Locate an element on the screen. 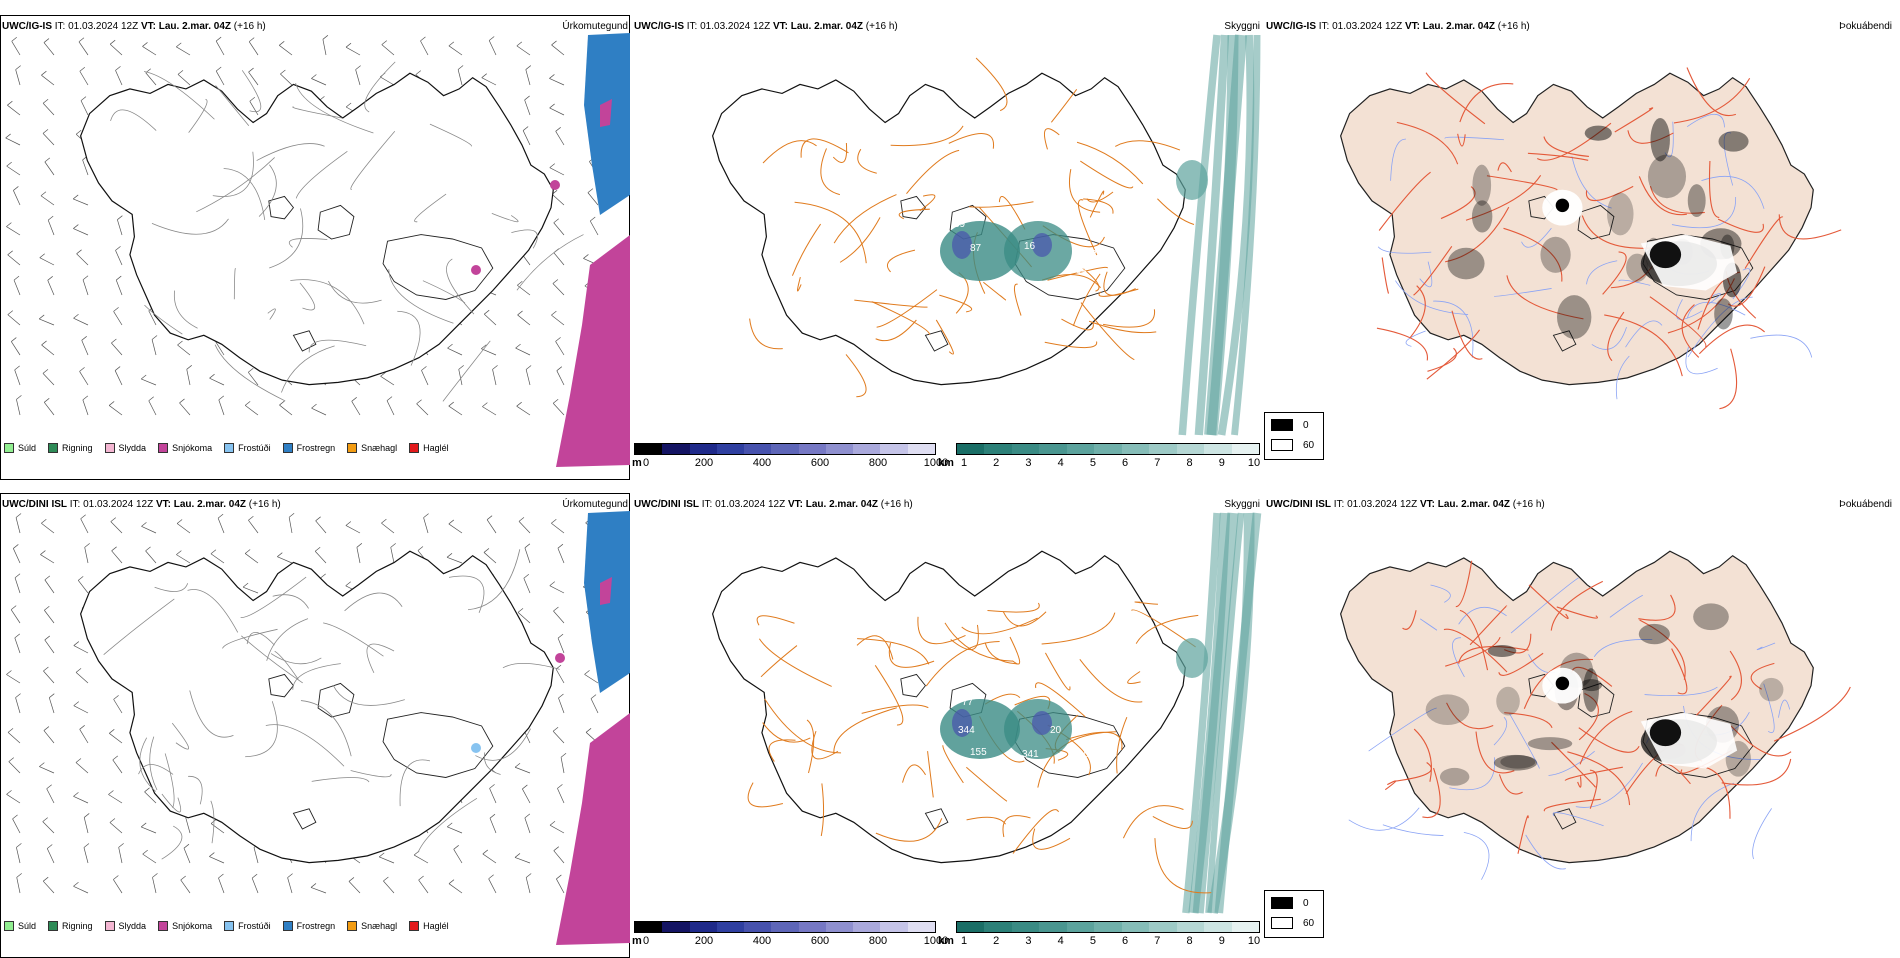 The height and width of the screenshot is (958, 1900). legend-item: Rigning is located at coordinates (70, 926).